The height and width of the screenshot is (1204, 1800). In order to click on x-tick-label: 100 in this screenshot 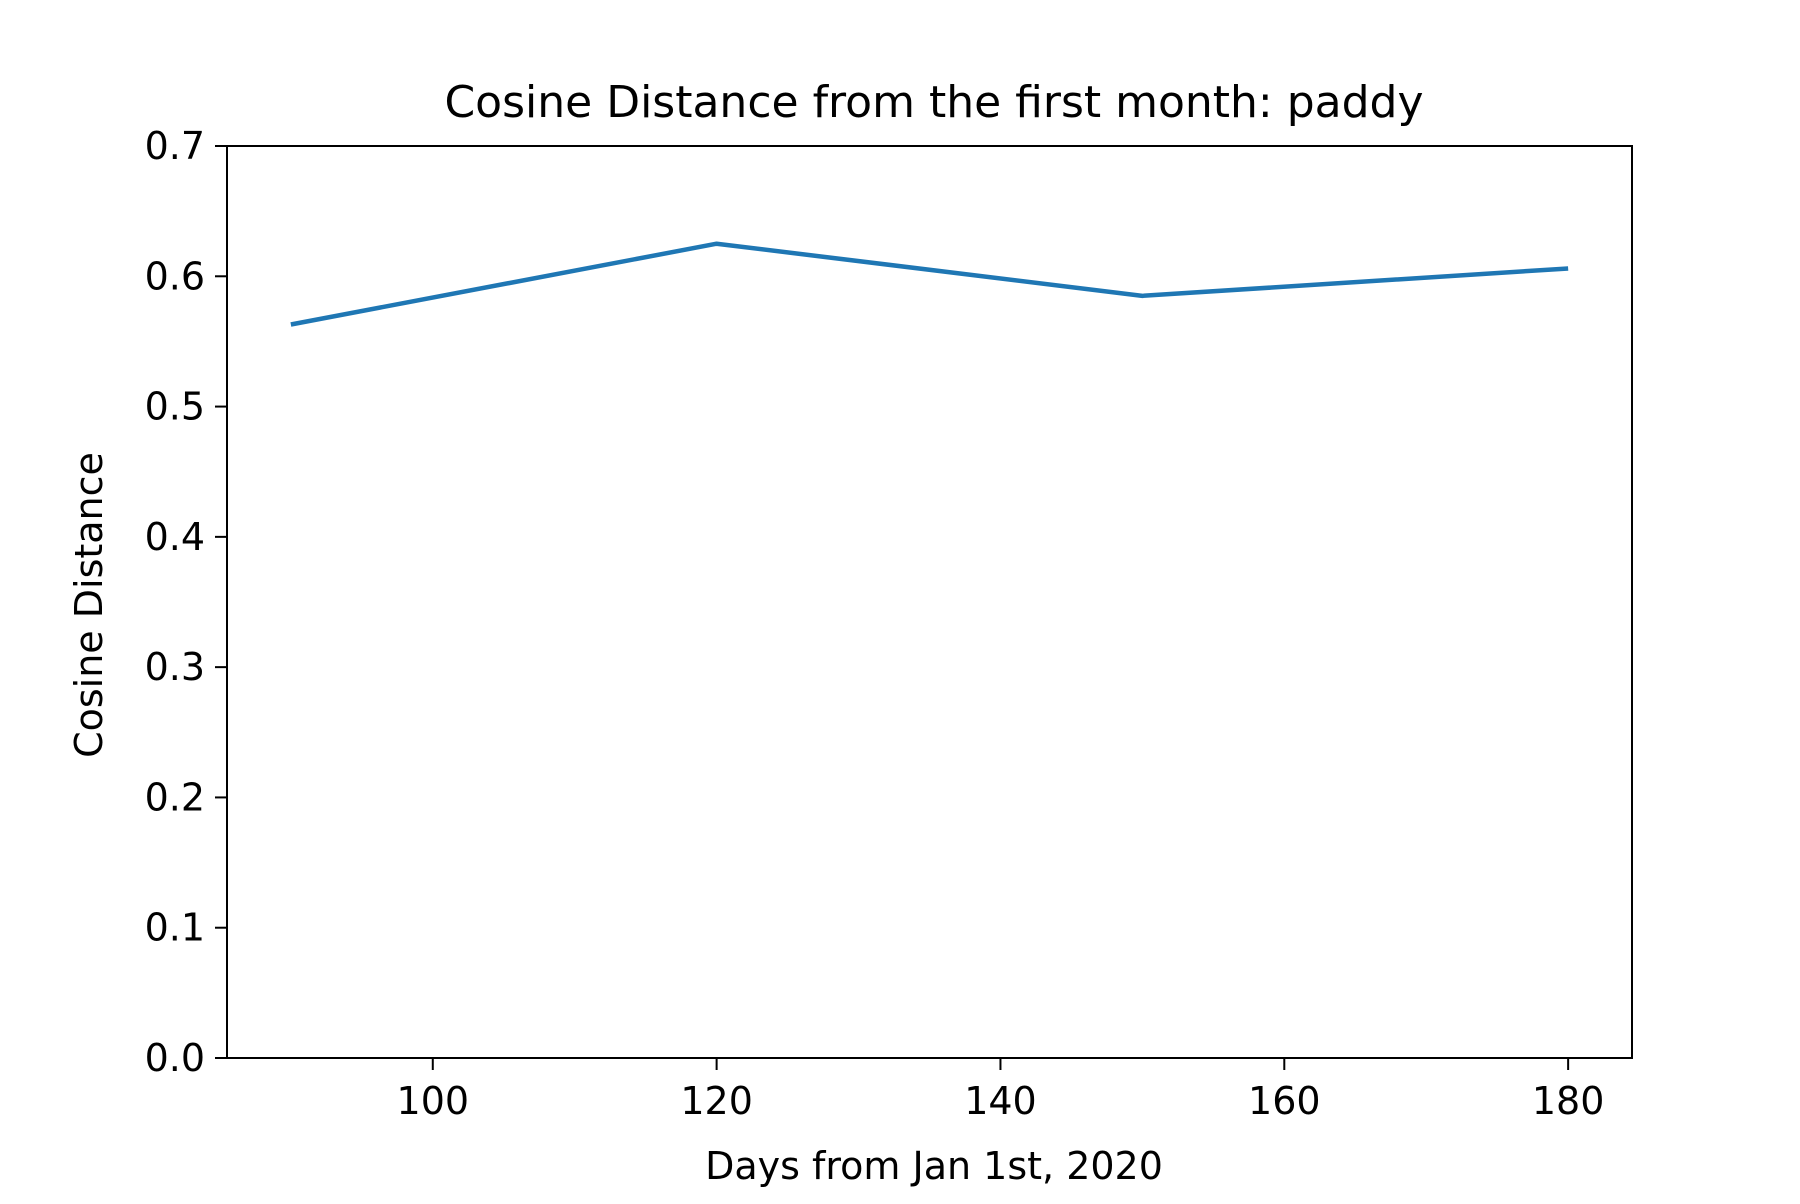, I will do `click(433, 1101)`.